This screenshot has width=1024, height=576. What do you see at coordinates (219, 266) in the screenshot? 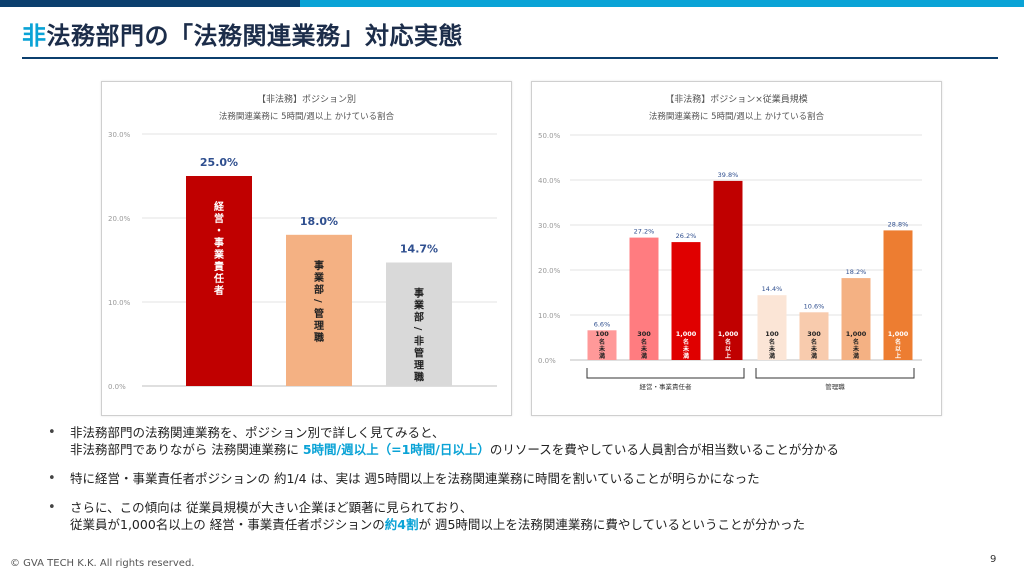
I see `category-label-char: 責` at bounding box center [219, 266].